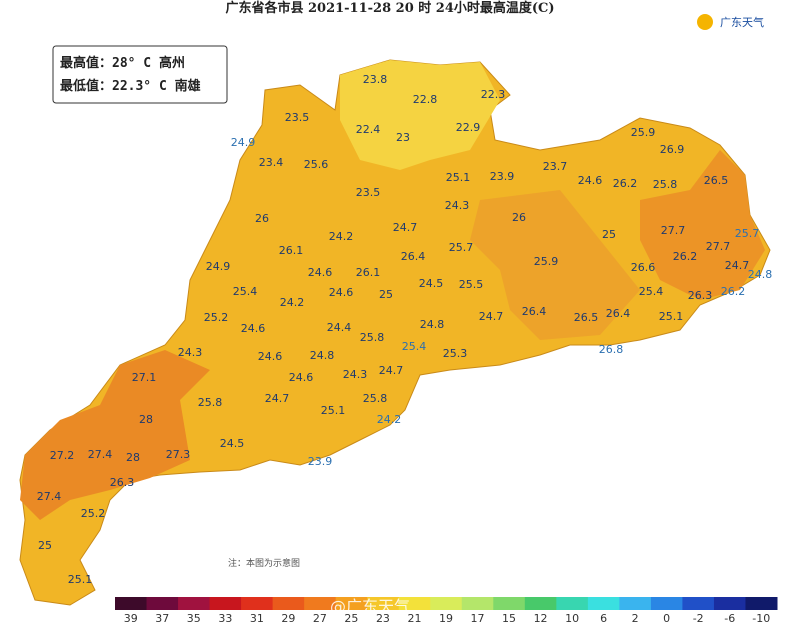  Describe the element at coordinates (705, 22) in the screenshot. I see `logo-icon` at that location.